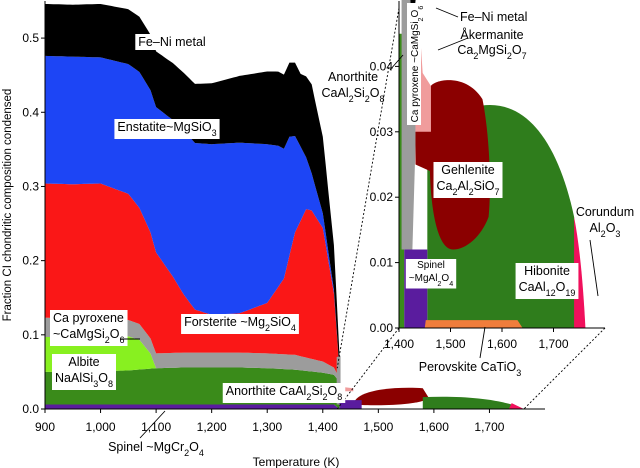  What do you see at coordinates (431, 265) in the screenshot?
I see `label-text: Spinel` at bounding box center [431, 265].